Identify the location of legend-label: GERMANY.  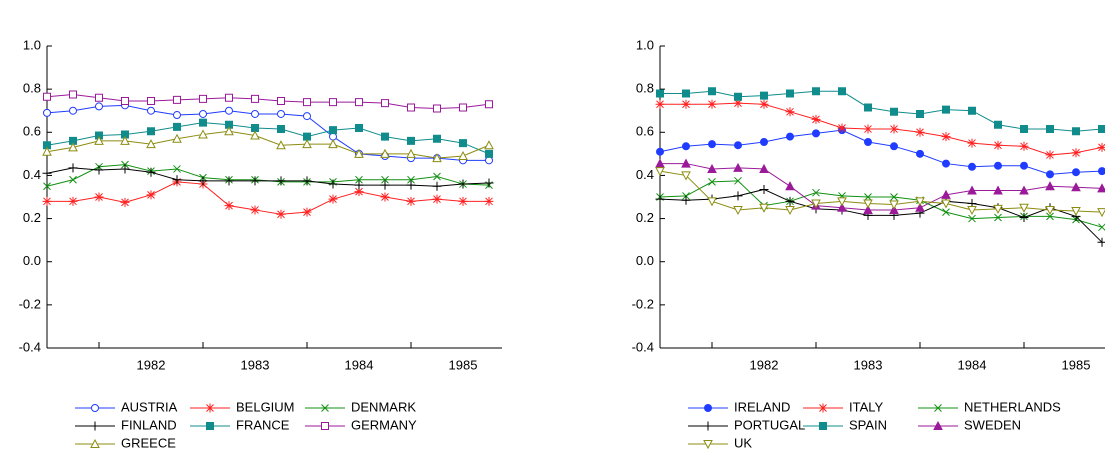
(384, 424).